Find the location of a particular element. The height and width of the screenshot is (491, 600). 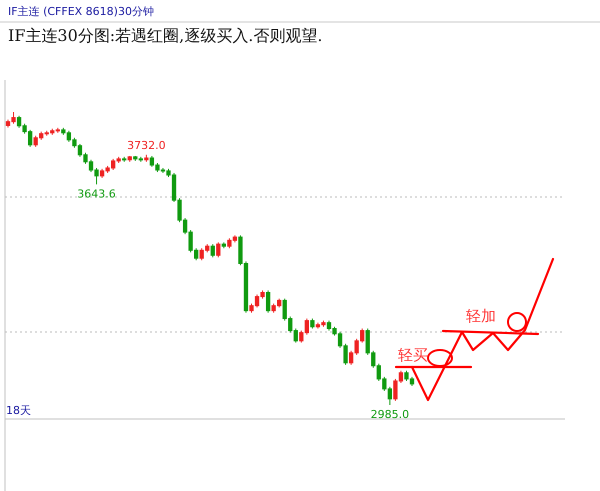

chart-subtitle: IF主连30分图:若遇红圈,逐级买入.否则观望. is located at coordinates (165, 35).